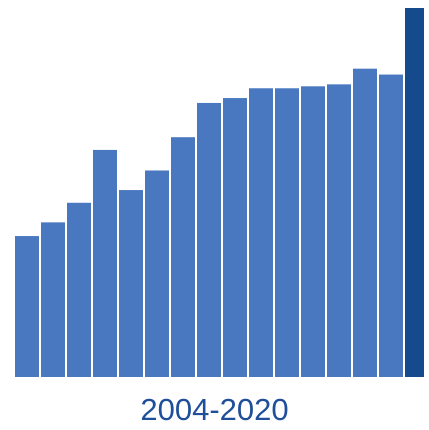 The image size is (429, 430). I want to click on bar-2019, so click(414, 192).